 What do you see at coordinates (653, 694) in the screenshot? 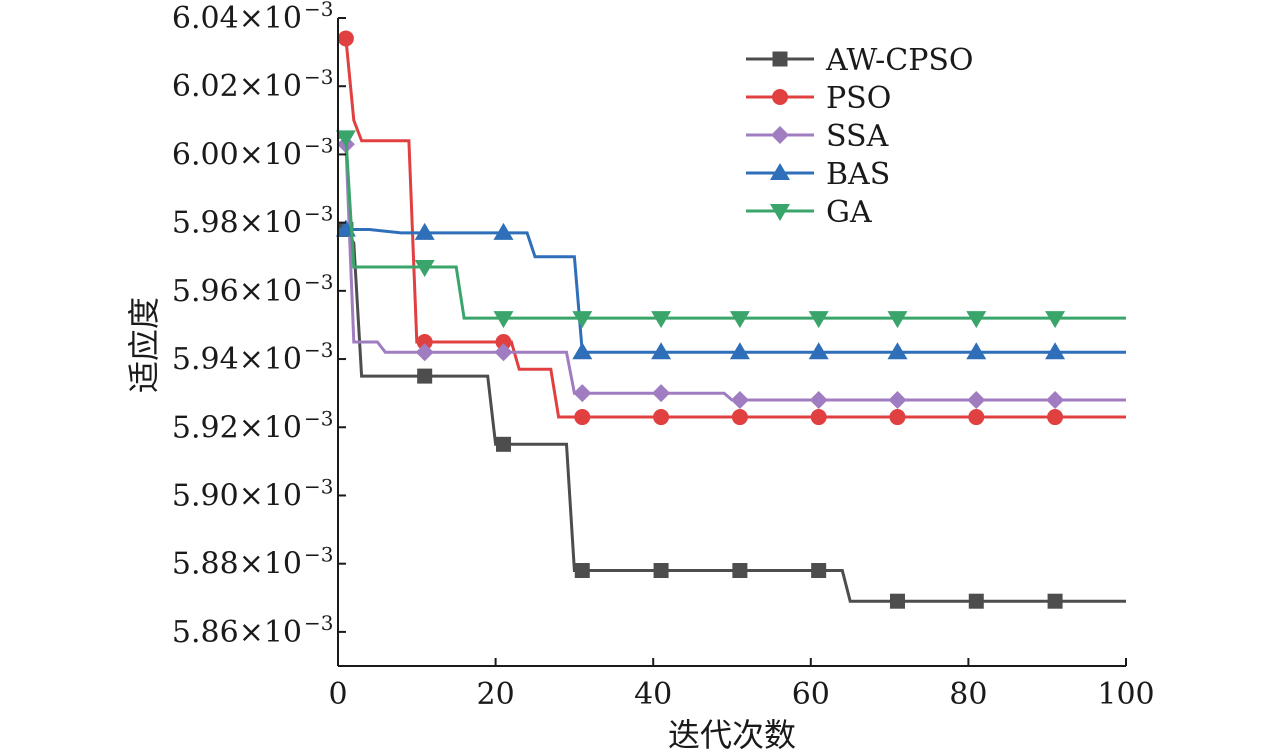
I see `x-tick-label: 40` at bounding box center [653, 694].